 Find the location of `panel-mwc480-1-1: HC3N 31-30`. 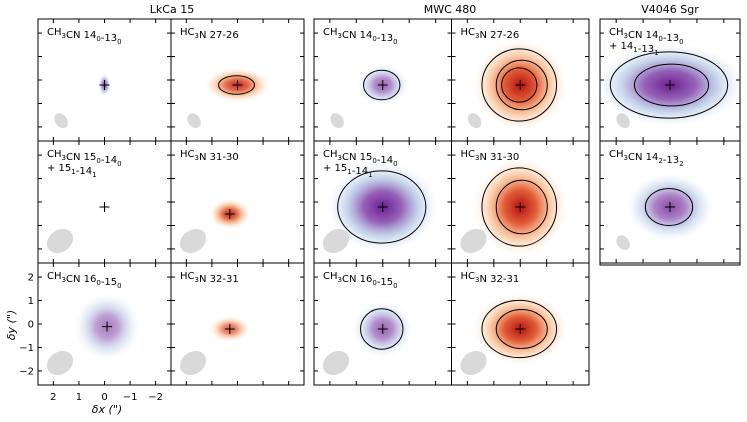

panel-mwc480-1-1: HC3N 31-30 is located at coordinates (520, 202).